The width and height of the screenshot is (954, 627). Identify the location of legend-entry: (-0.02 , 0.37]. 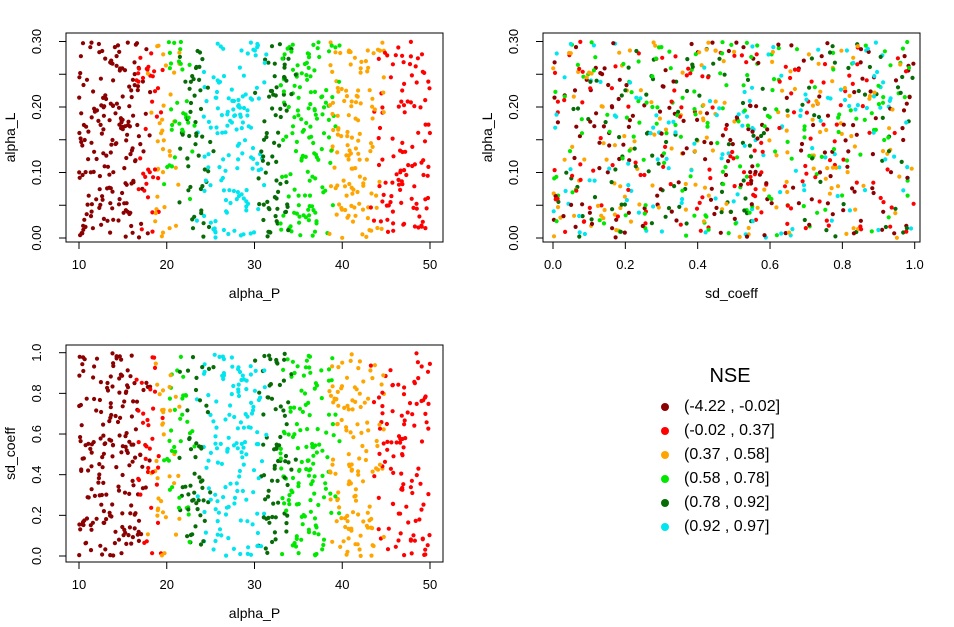
(718, 431).